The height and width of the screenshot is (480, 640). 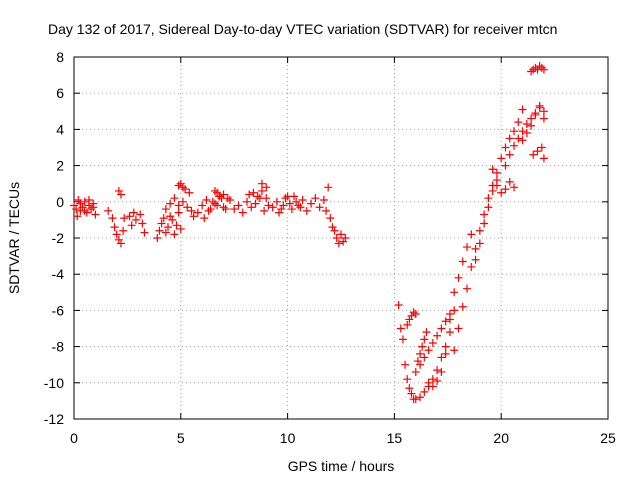 I want to click on y-tick-label: 2, so click(x=60, y=166).